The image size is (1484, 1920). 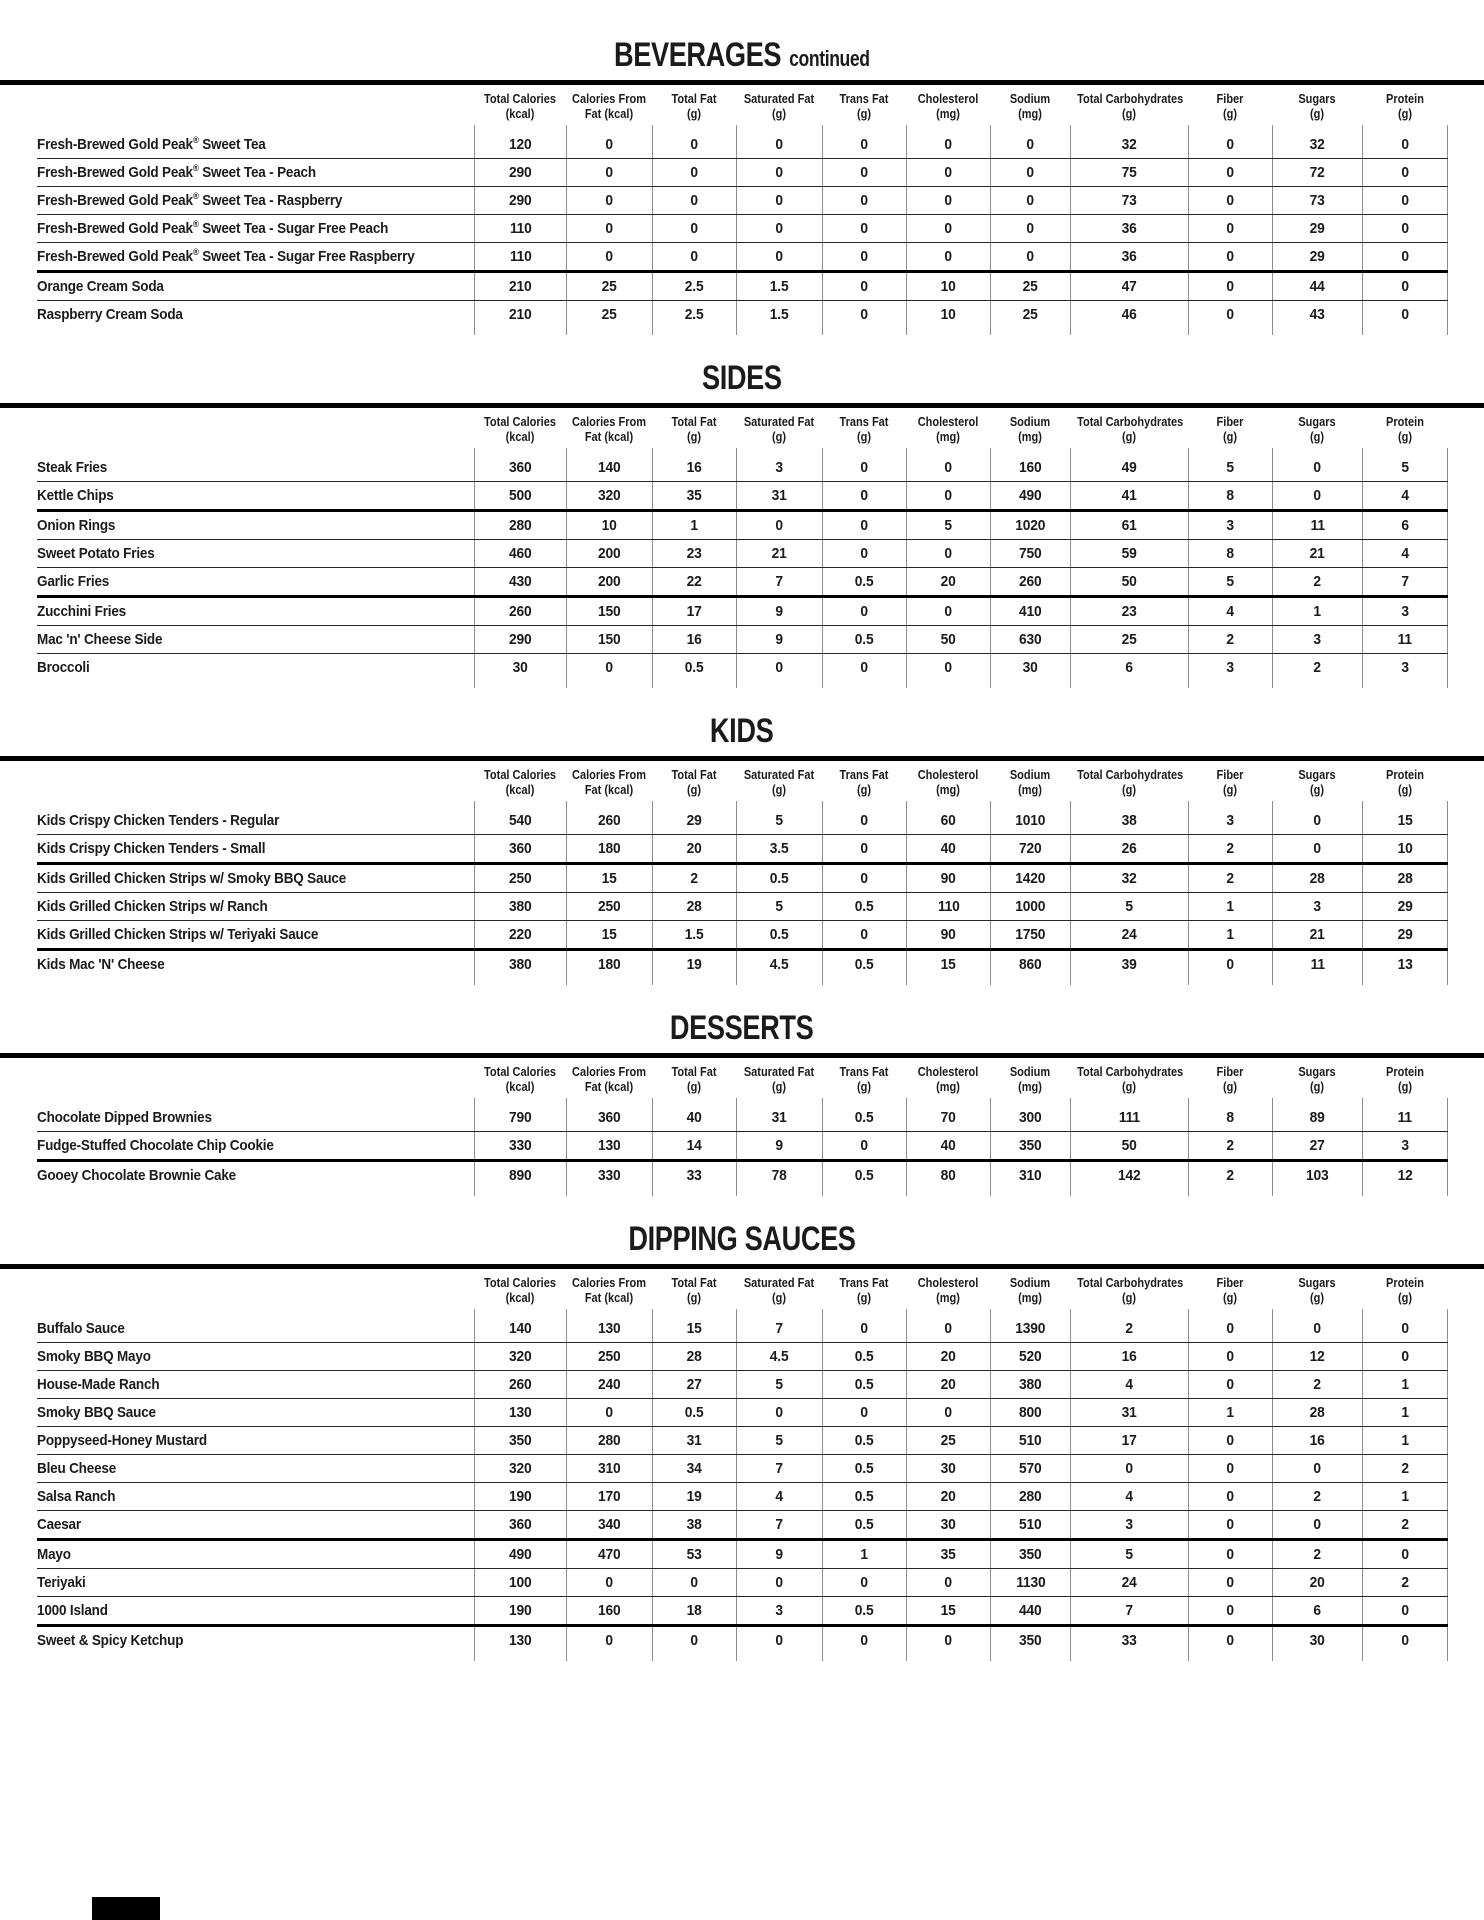 What do you see at coordinates (864, 1610) in the screenshot?
I see `value-cell: 0.5` at bounding box center [864, 1610].